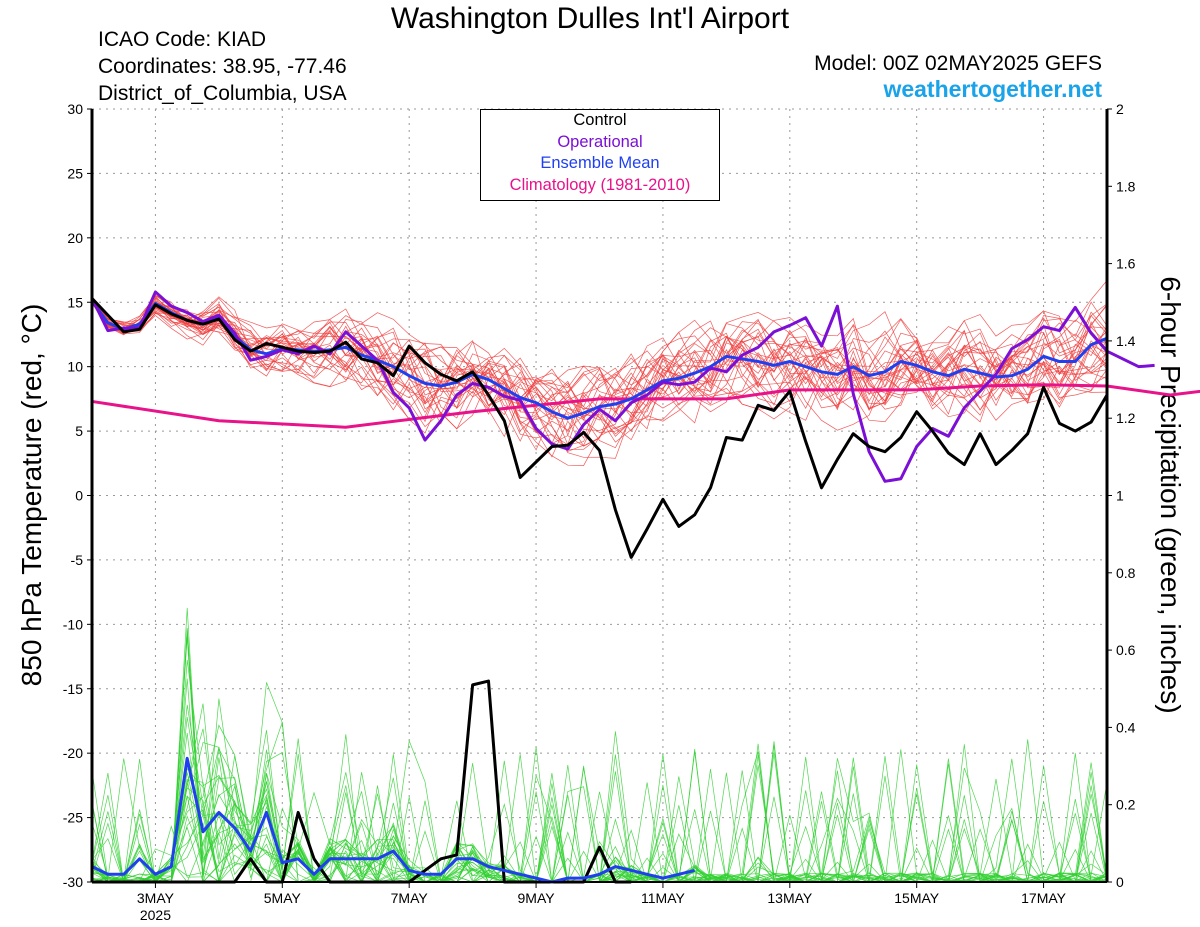 The height and width of the screenshot is (927, 1200). Describe the element at coordinates (1120, 882) in the screenshot. I see `y-right-tick-label: 0` at that location.